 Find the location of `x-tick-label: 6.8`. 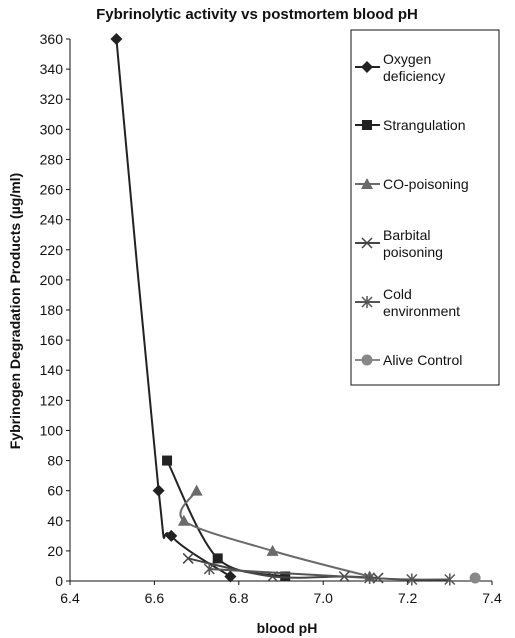

x-tick-label: 6.8 is located at coordinates (239, 598).